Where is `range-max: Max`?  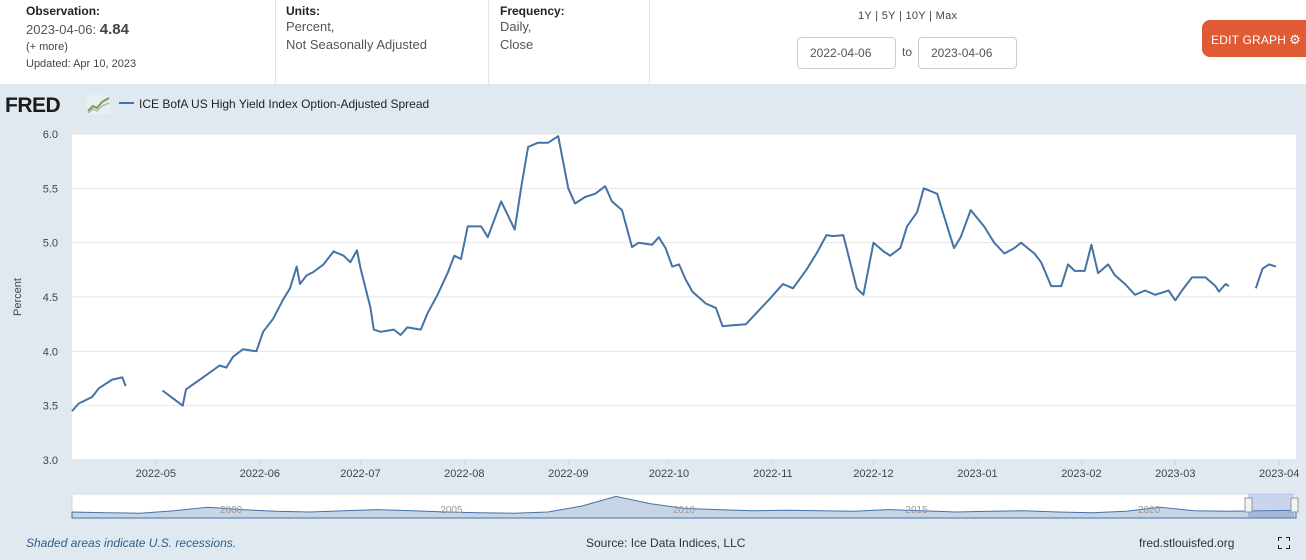 range-max: Max is located at coordinates (946, 16).